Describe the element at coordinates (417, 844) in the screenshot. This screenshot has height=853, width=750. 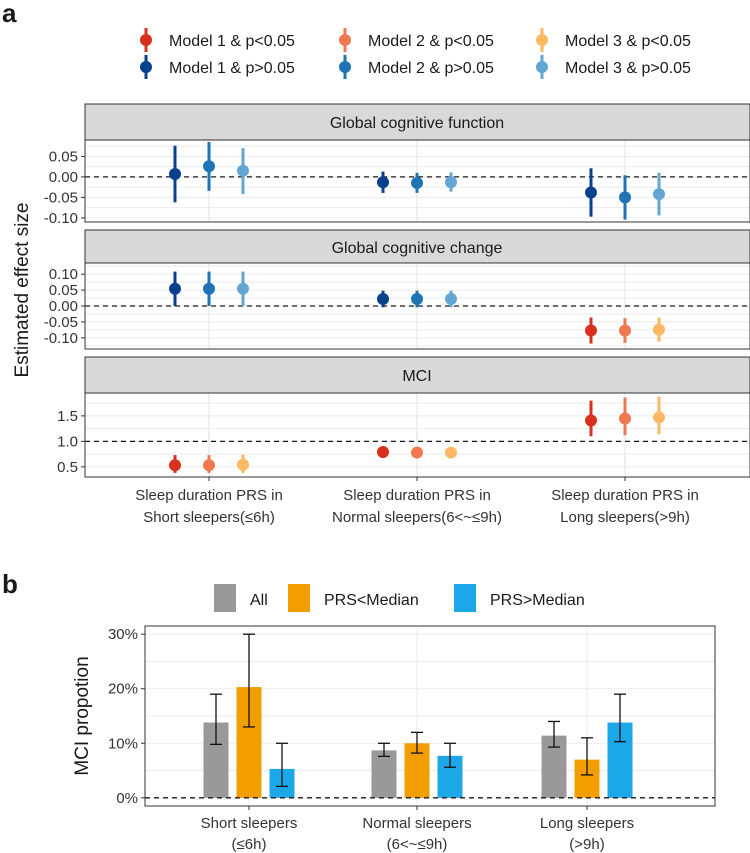
I see `x-tick-label: (6<~≤9h)` at that location.